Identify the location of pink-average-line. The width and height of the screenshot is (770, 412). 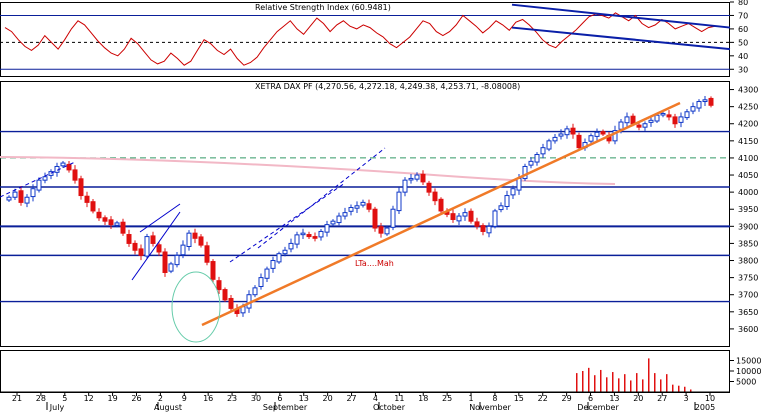
(308, 170).